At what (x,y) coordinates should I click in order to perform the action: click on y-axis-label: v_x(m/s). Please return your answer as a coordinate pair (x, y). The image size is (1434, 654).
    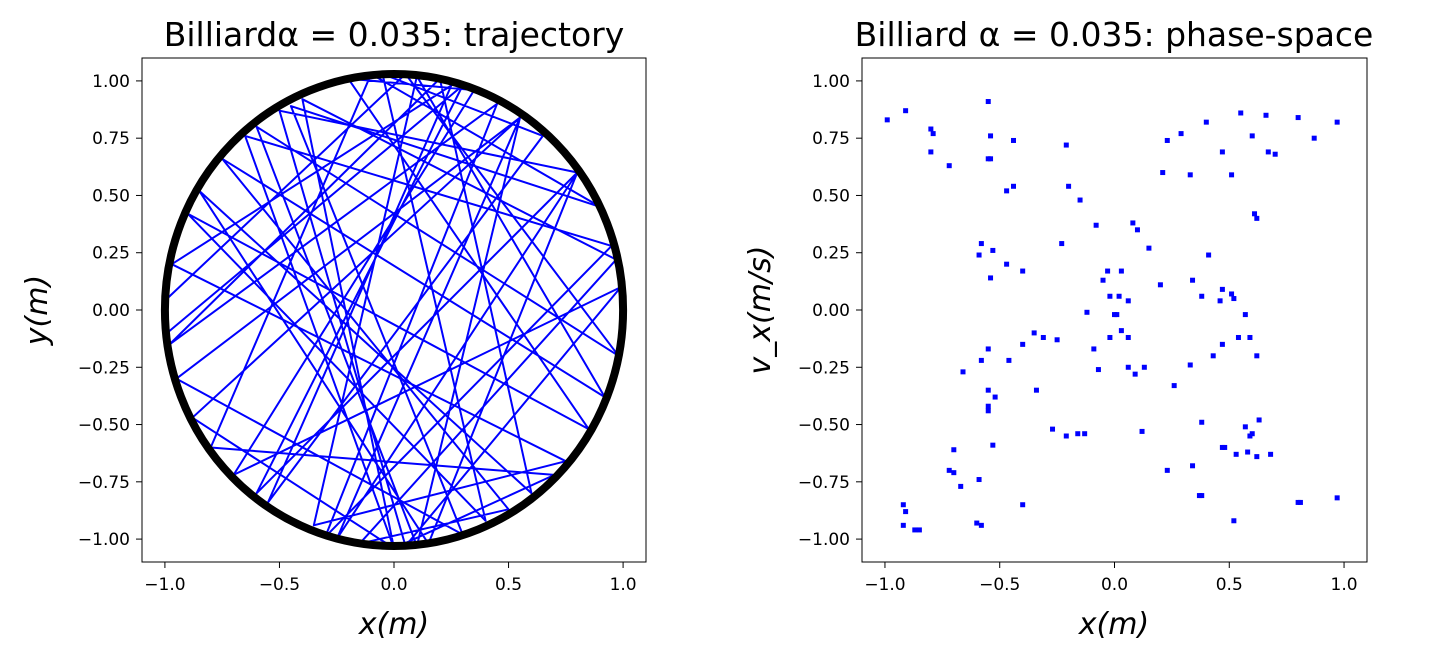
    Looking at the image, I should click on (760, 310).